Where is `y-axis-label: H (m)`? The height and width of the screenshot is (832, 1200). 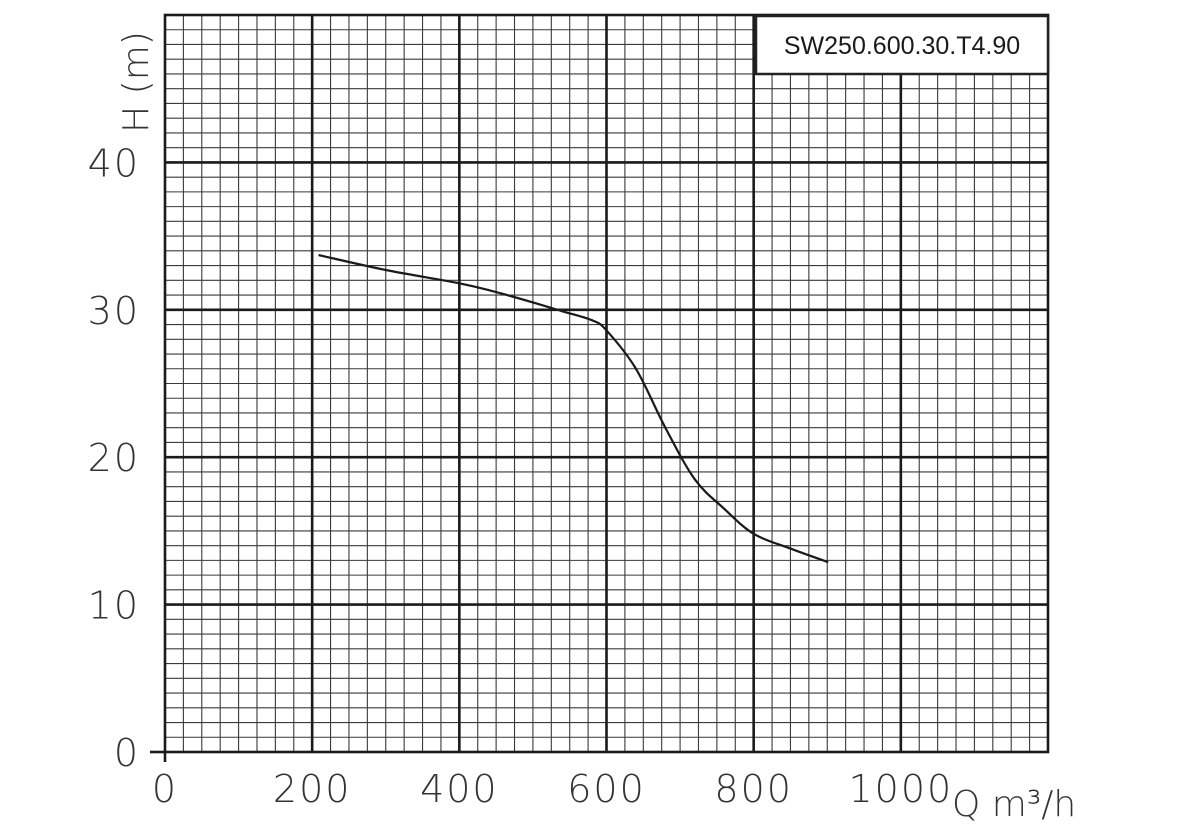
y-axis-label: H (m) is located at coordinates (136, 82).